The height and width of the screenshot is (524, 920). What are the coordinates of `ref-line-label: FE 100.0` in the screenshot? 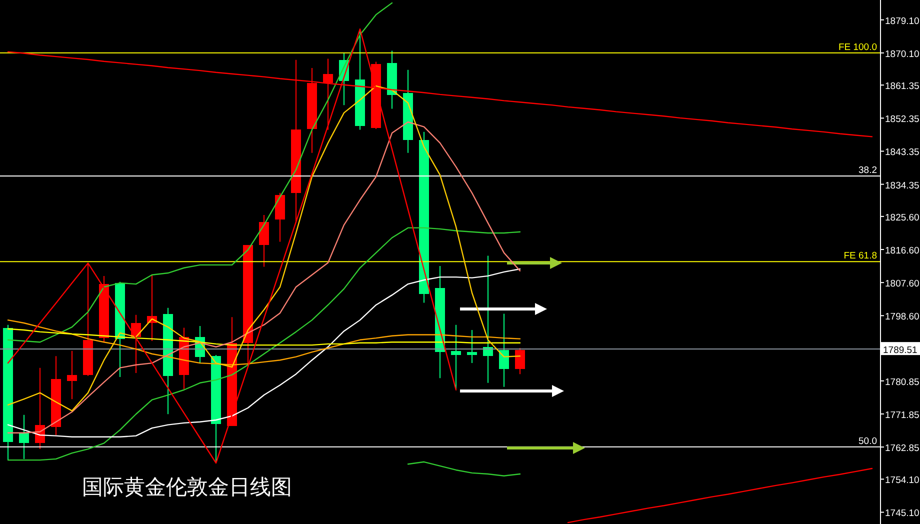 It's located at (857, 47).